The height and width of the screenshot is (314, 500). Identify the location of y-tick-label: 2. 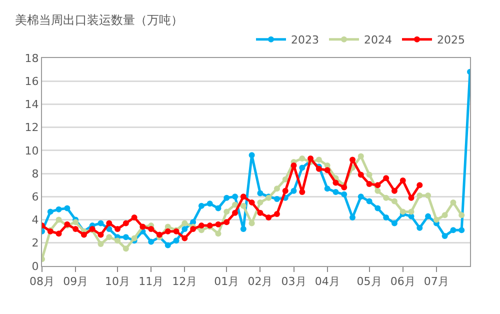
(35, 243).